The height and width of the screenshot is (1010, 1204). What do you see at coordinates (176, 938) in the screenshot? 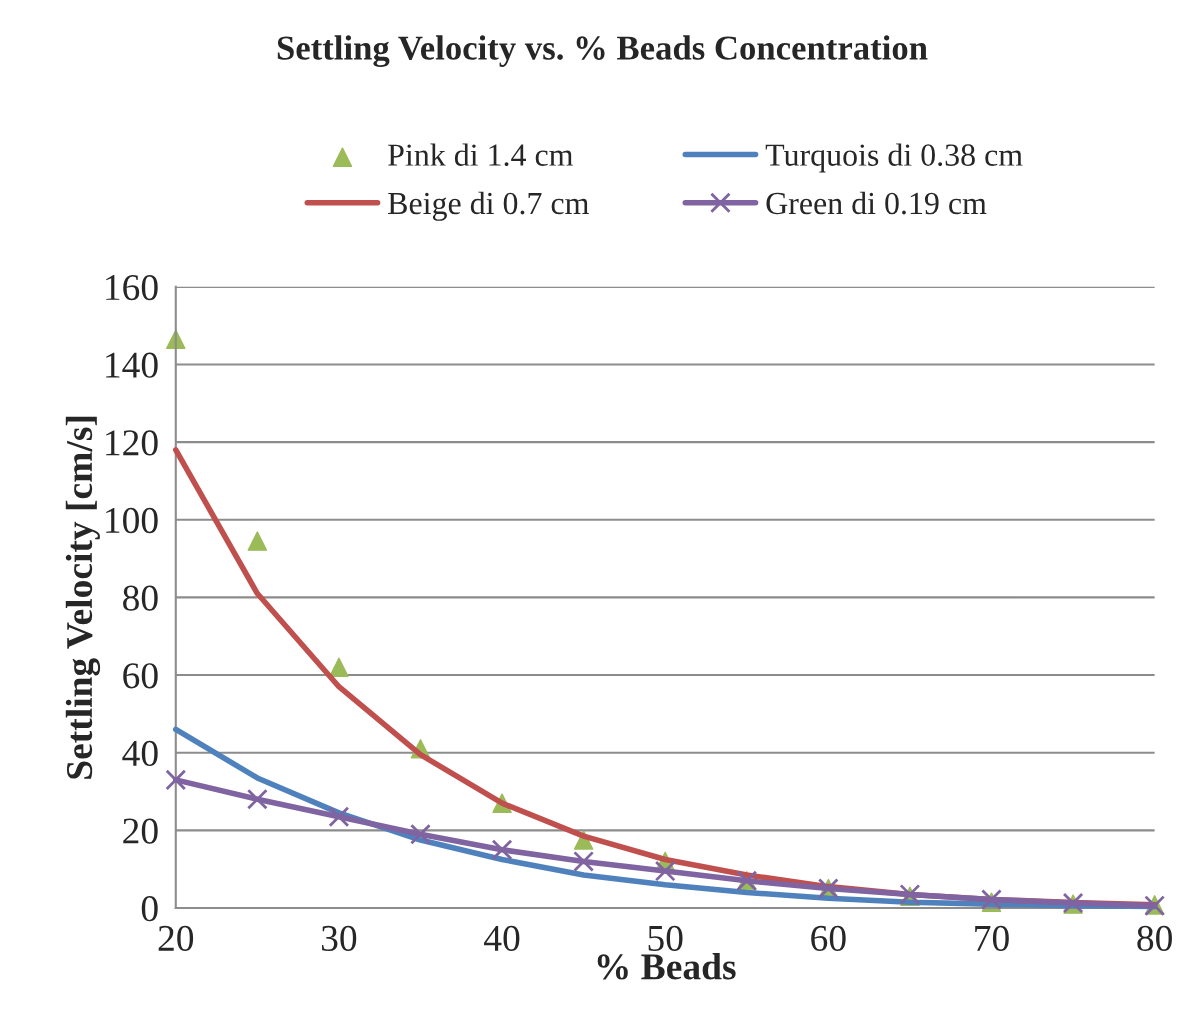
I see `x-tick-label: 20` at bounding box center [176, 938].